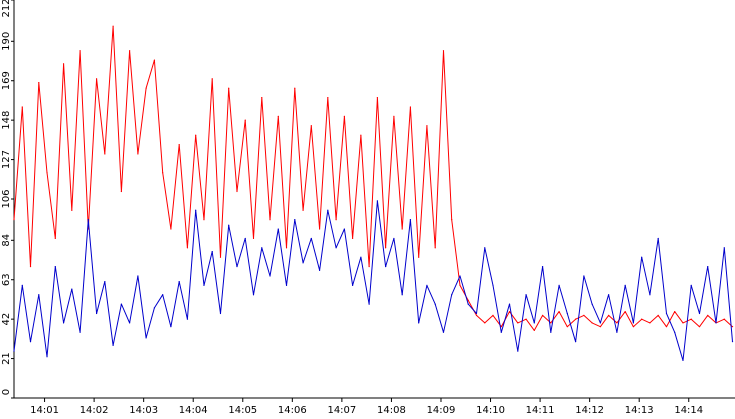 Image resolution: width=735 pixels, height=419 pixels. What do you see at coordinates (292, 410) in the screenshot?
I see `x-tick-label: 14:06` at bounding box center [292, 410].